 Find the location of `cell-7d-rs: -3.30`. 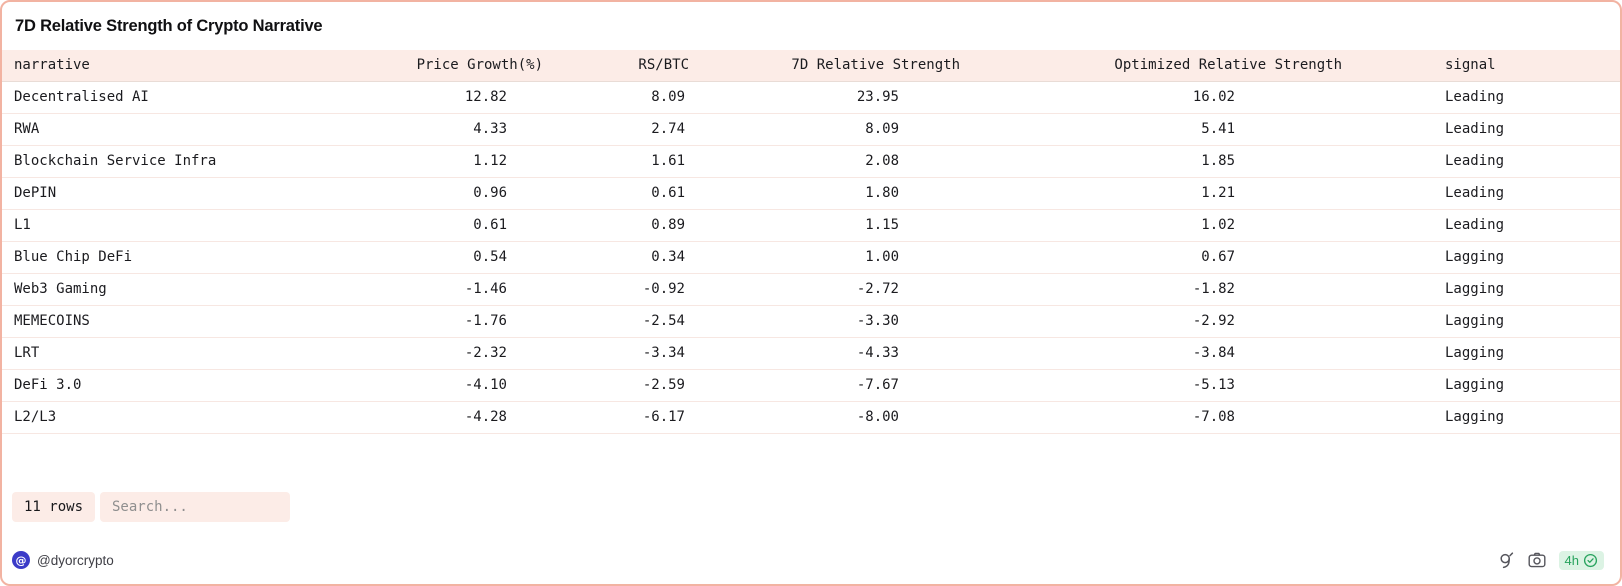

cell-7d-rs: -3.30 is located at coordinates (827, 321).